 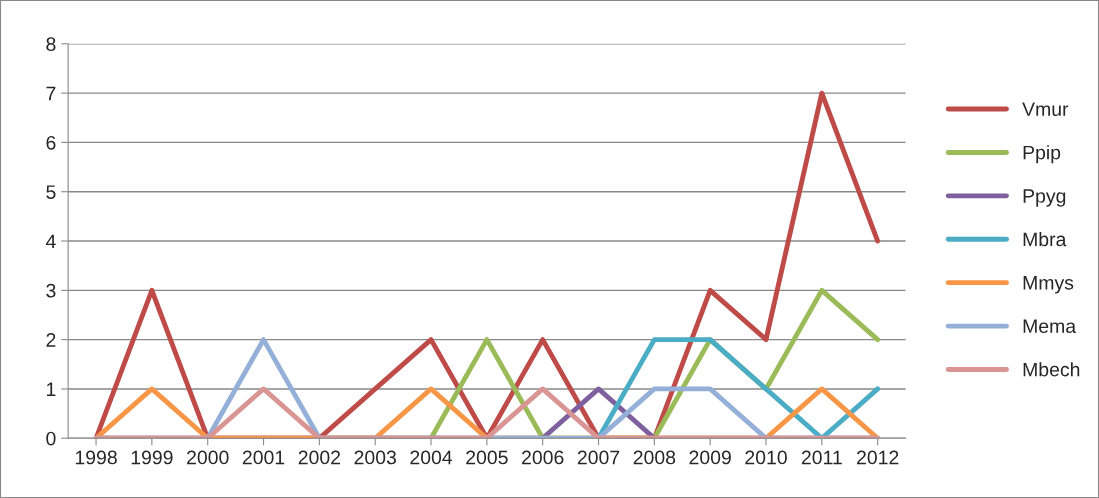 What do you see at coordinates (487, 457) in the screenshot?
I see `x-tick-label: 2005` at bounding box center [487, 457].